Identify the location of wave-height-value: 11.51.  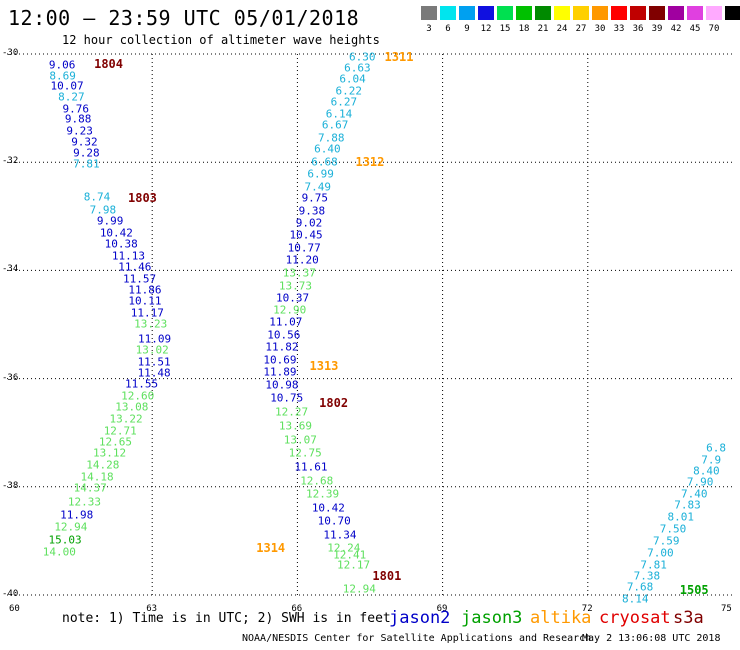
(154, 362).